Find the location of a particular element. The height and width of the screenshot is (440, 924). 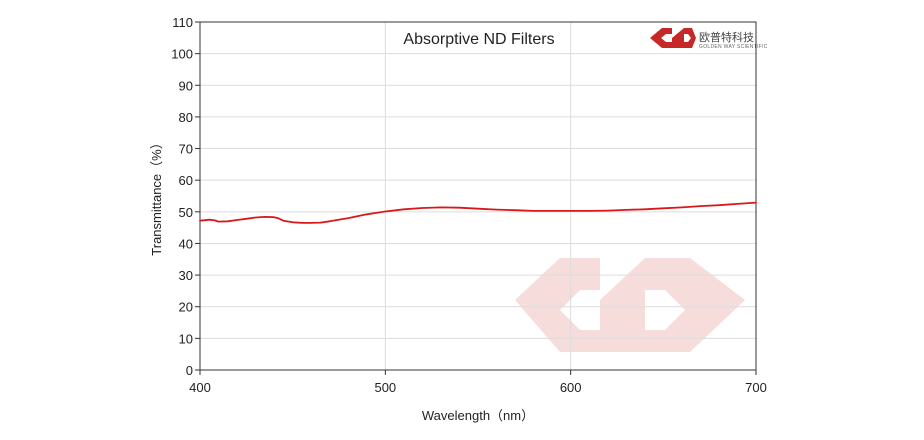

y-tick-label: 60 is located at coordinates (186, 180).